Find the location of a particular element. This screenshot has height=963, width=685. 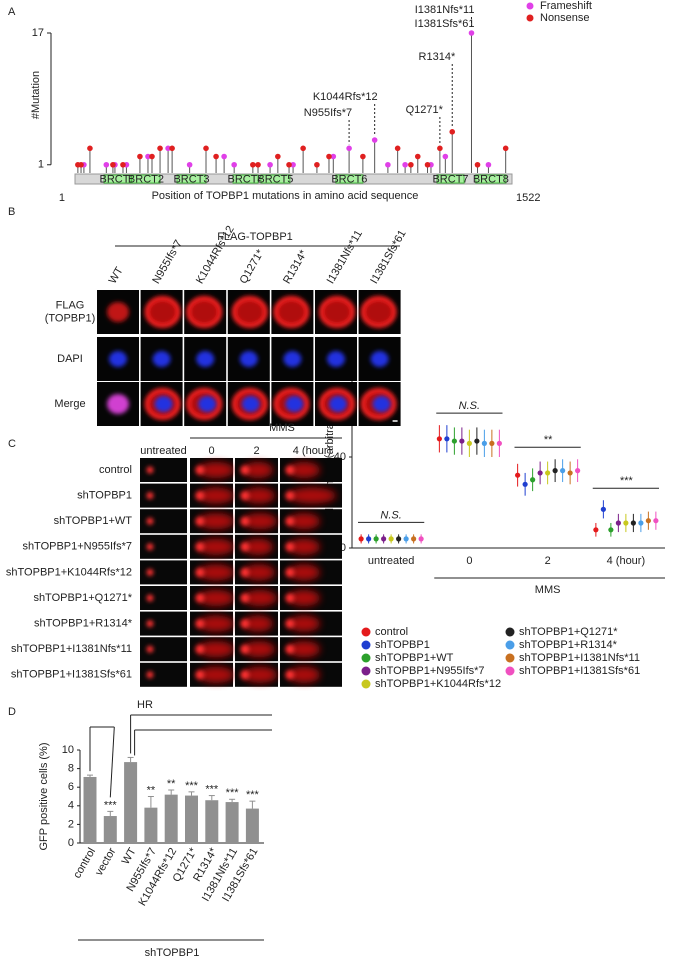

x-tick-label: 1 is located at coordinates (62, 198).